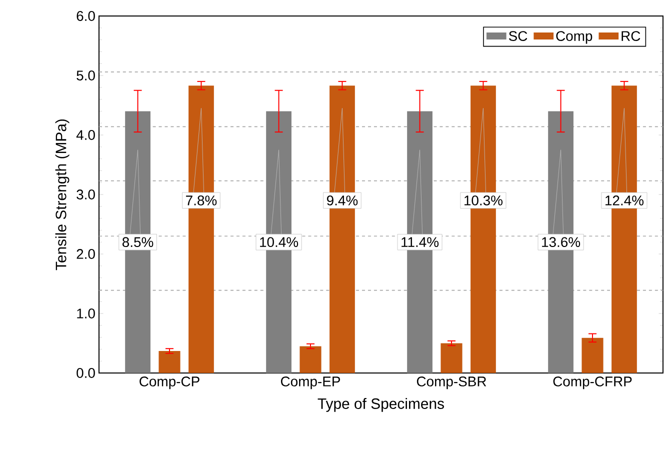 This screenshot has width=665, height=459. What do you see at coordinates (625, 201) in the screenshot?
I see `annotation: 12.4%` at bounding box center [625, 201].